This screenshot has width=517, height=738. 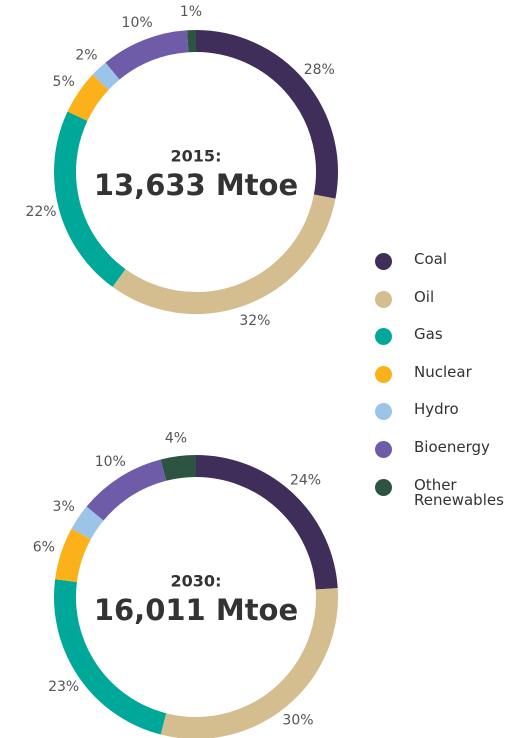 I want to click on value-label: 32%, so click(x=254, y=321).